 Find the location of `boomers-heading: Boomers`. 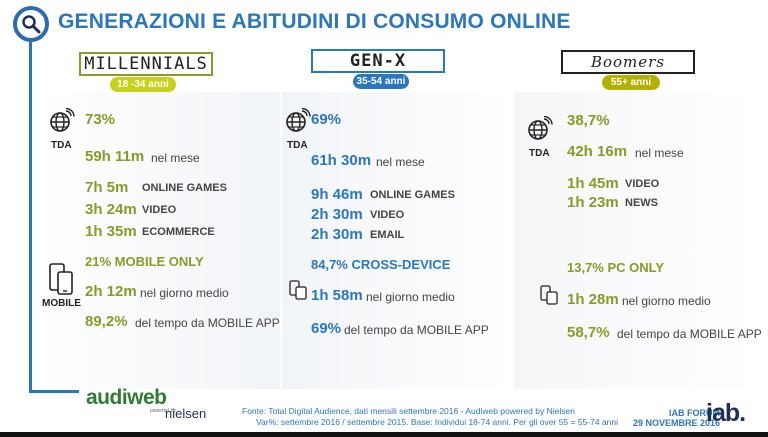

boomers-heading: Boomers is located at coordinates (628, 62).